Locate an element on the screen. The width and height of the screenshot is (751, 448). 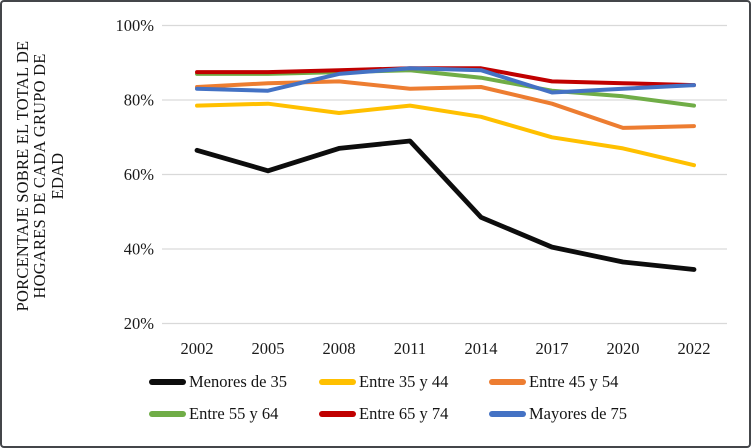
x-tick-label: 2005 is located at coordinates (268, 348).